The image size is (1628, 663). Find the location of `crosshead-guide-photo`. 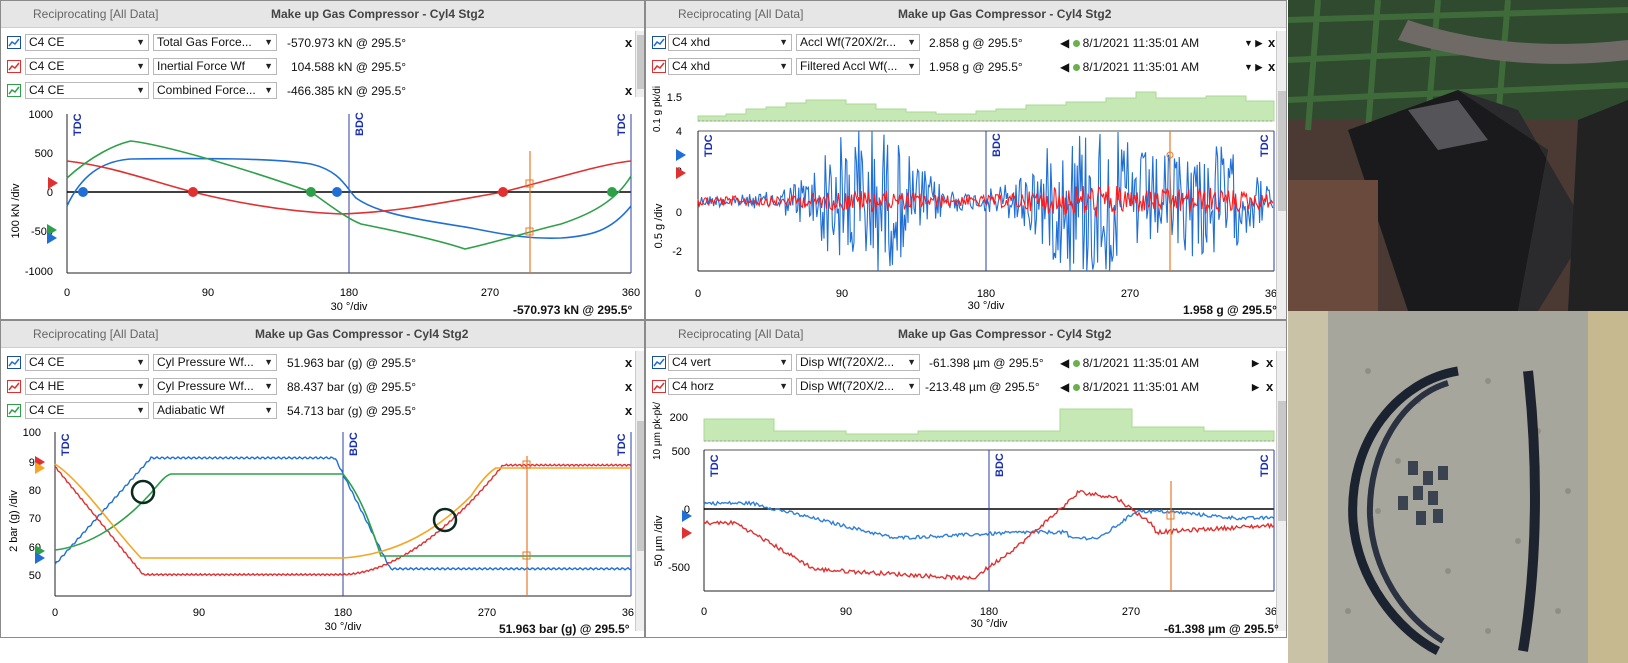

crosshead-guide-photo is located at coordinates (1458, 155).